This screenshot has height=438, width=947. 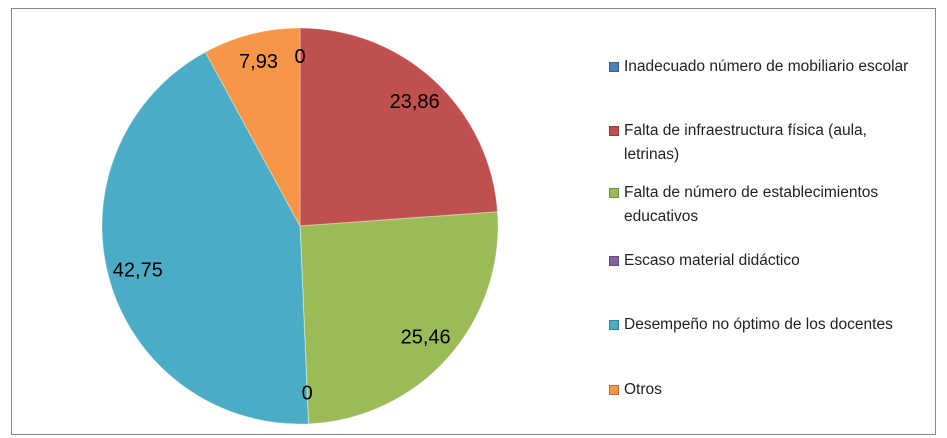 What do you see at coordinates (415, 102) in the screenshot?
I see `data-label: 23,86` at bounding box center [415, 102].